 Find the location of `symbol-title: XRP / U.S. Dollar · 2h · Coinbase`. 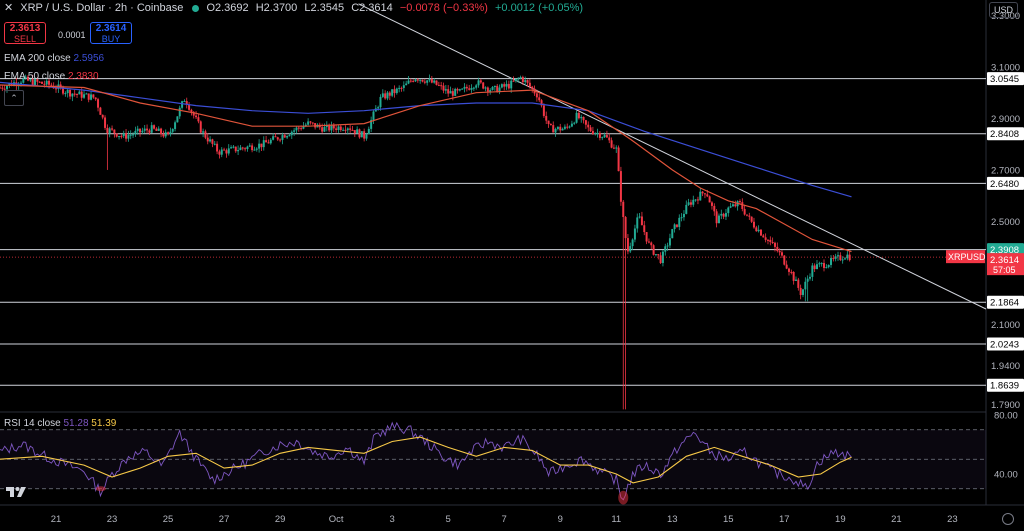

symbol-title: XRP / U.S. Dollar · 2h · Coinbase is located at coordinates (102, 8).